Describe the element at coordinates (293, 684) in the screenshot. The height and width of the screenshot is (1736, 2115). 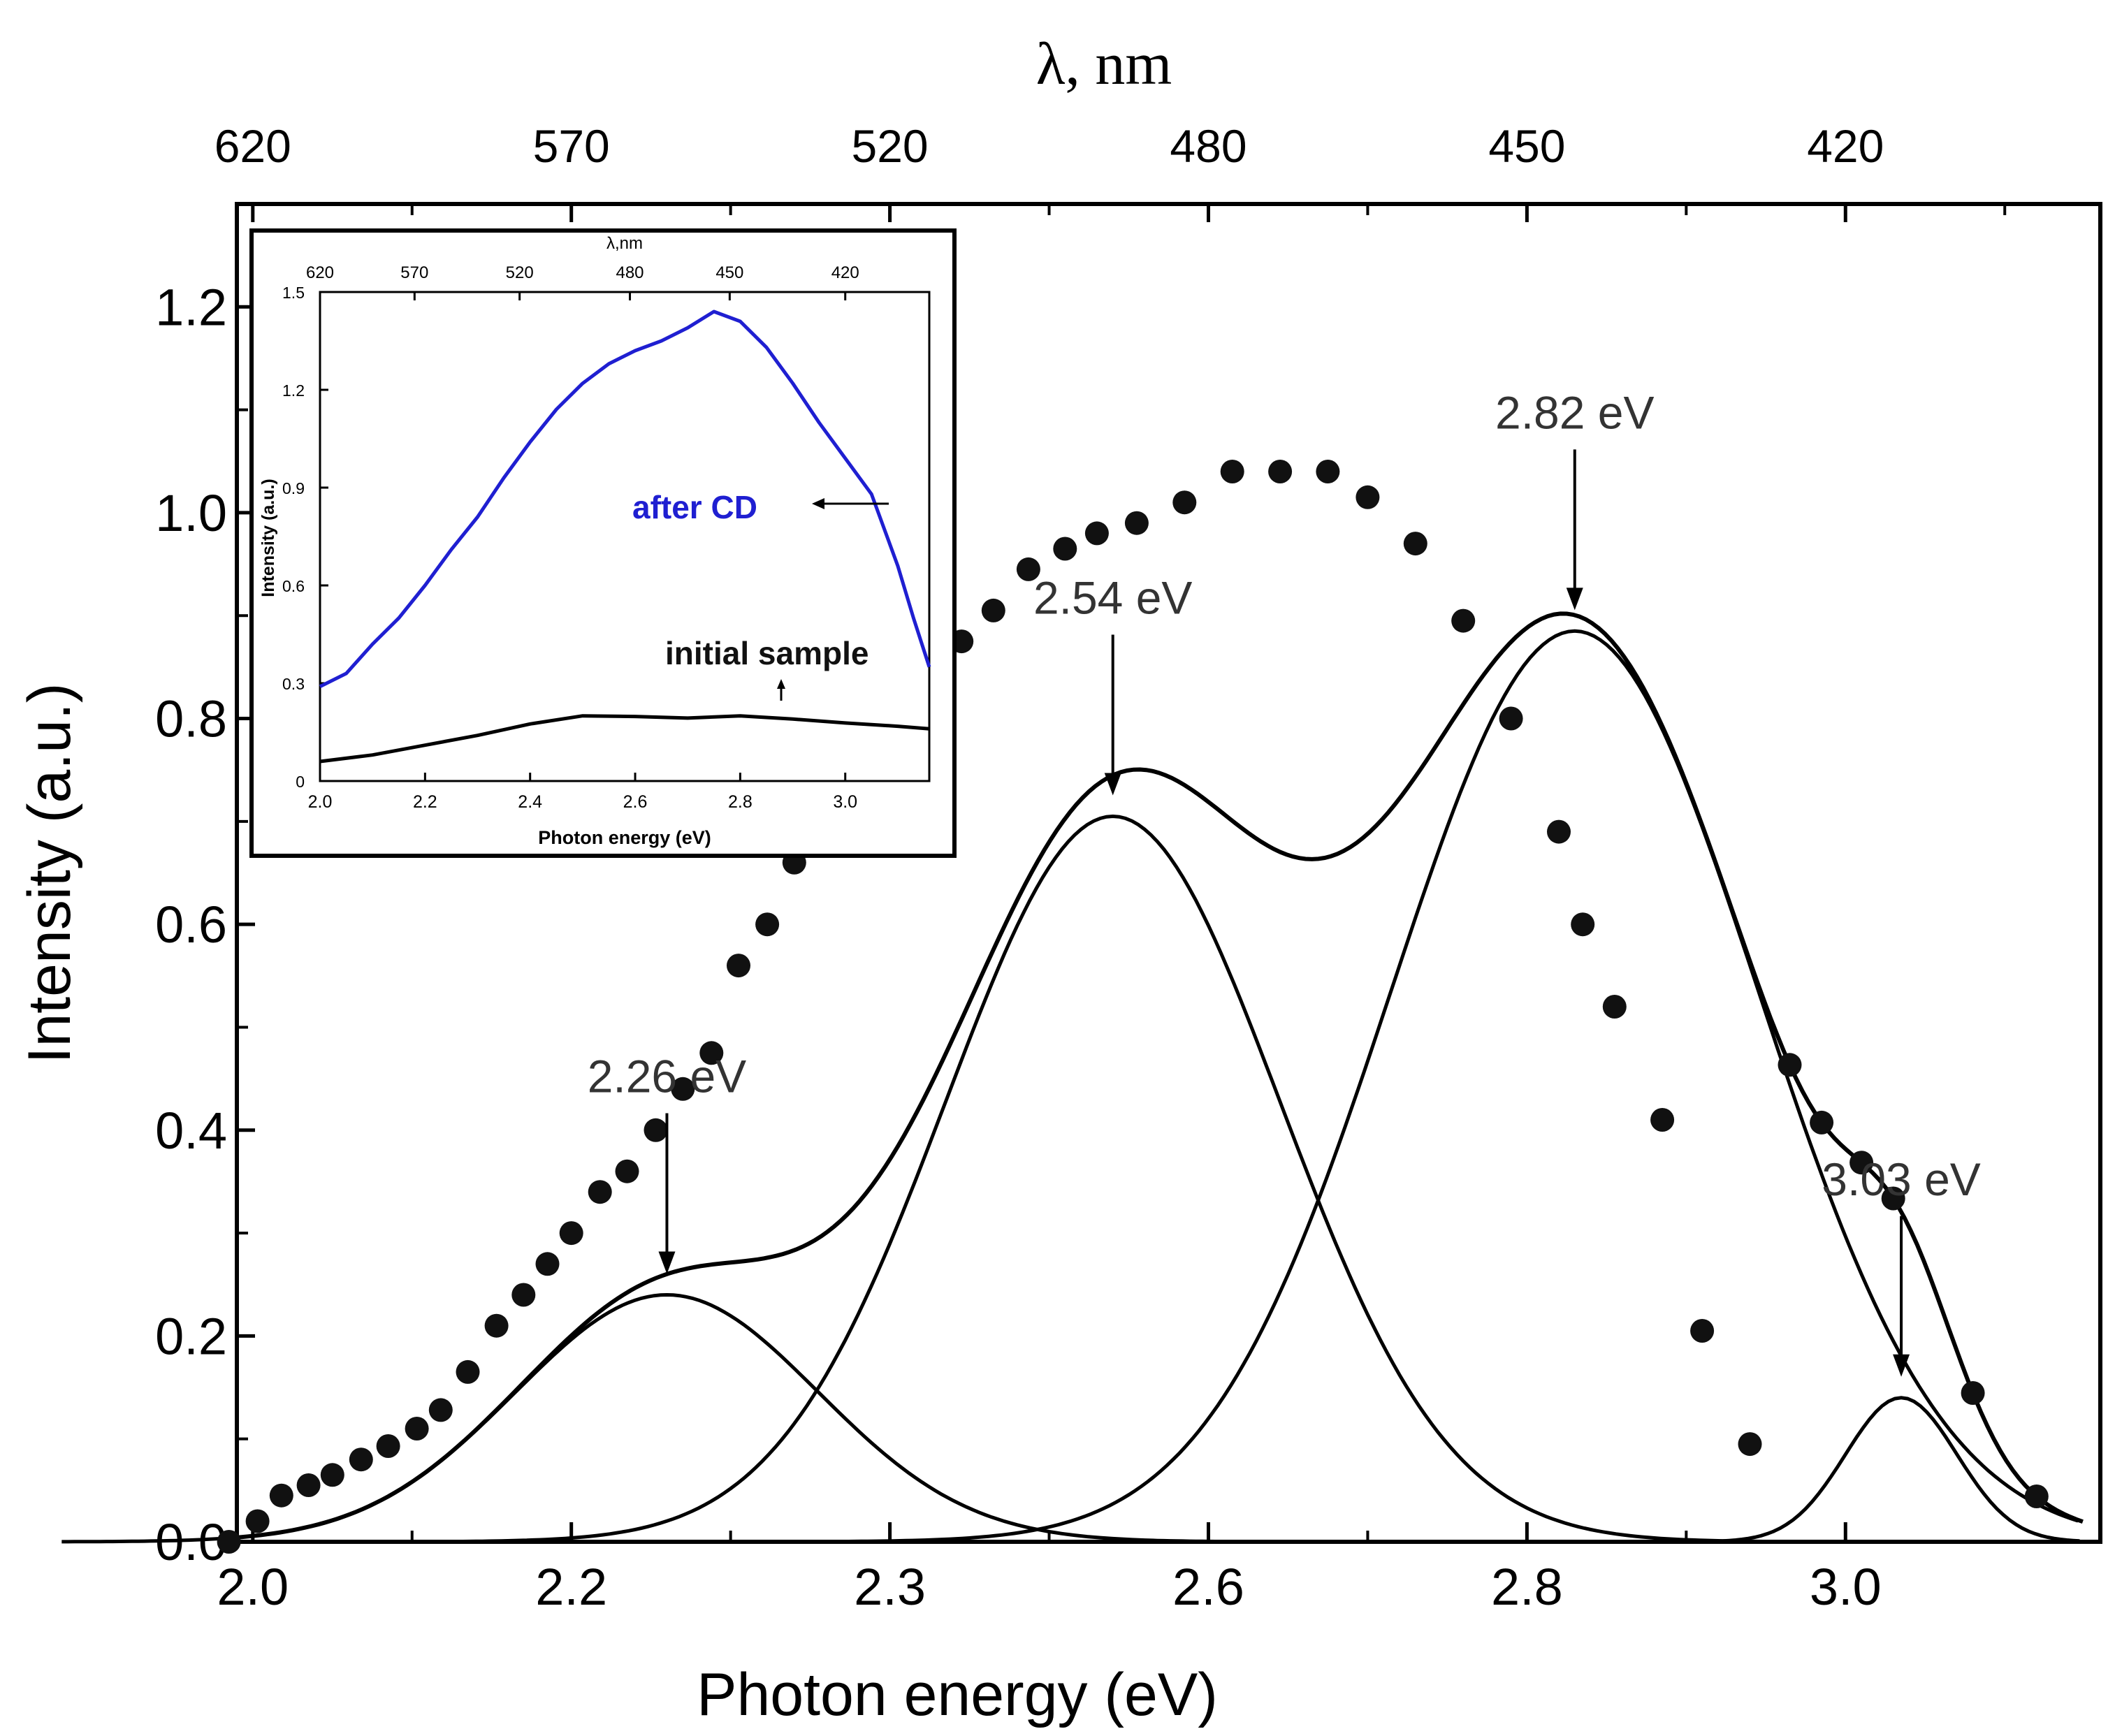
I see `inset-y-tick-label: 0.3` at that location.